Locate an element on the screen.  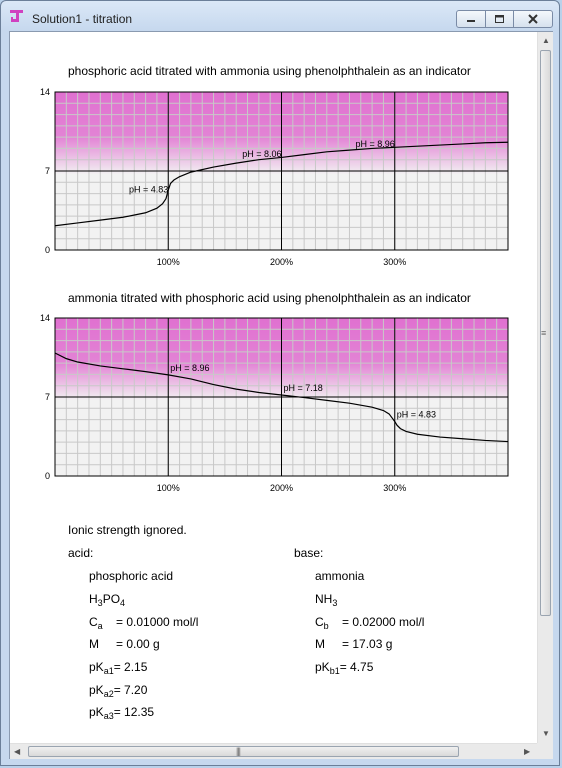
acid-formula: H3PO4 is located at coordinates (107, 600).